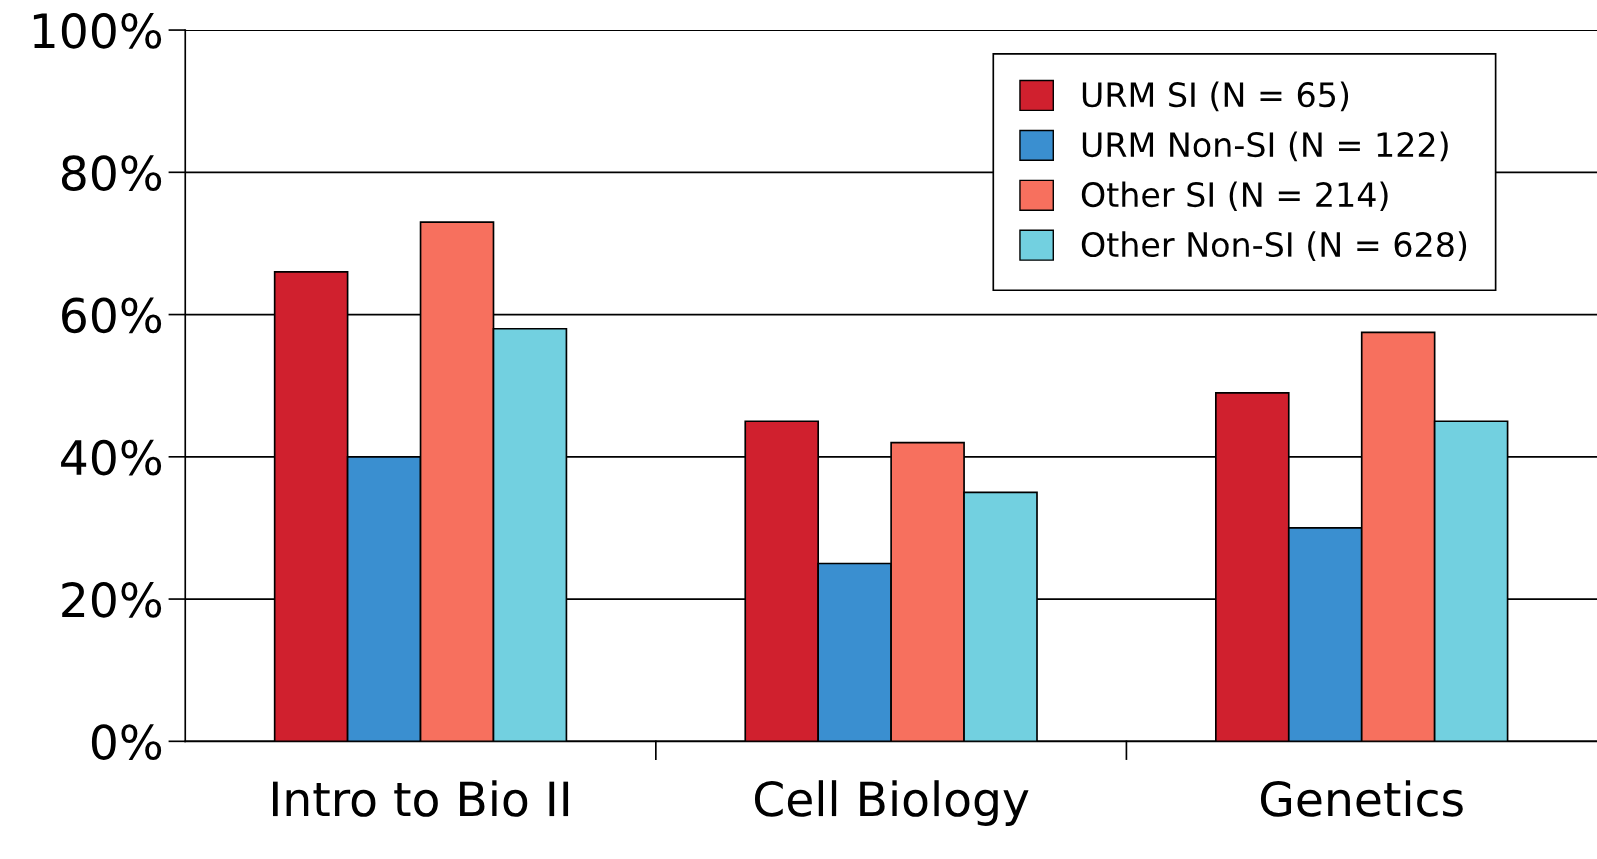  What do you see at coordinates (891, 803) in the screenshot?
I see `x-tick-label: Cell Biology` at bounding box center [891, 803].